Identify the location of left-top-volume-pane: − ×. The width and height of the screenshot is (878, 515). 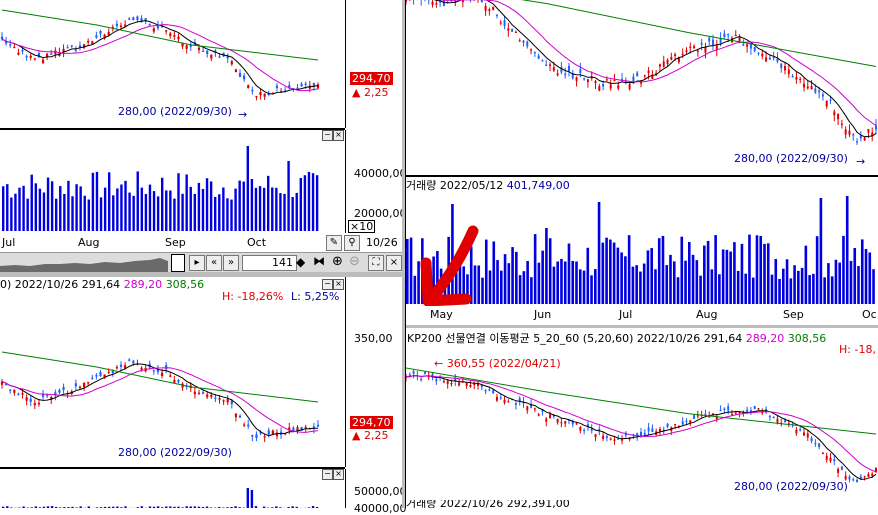
(172, 181).